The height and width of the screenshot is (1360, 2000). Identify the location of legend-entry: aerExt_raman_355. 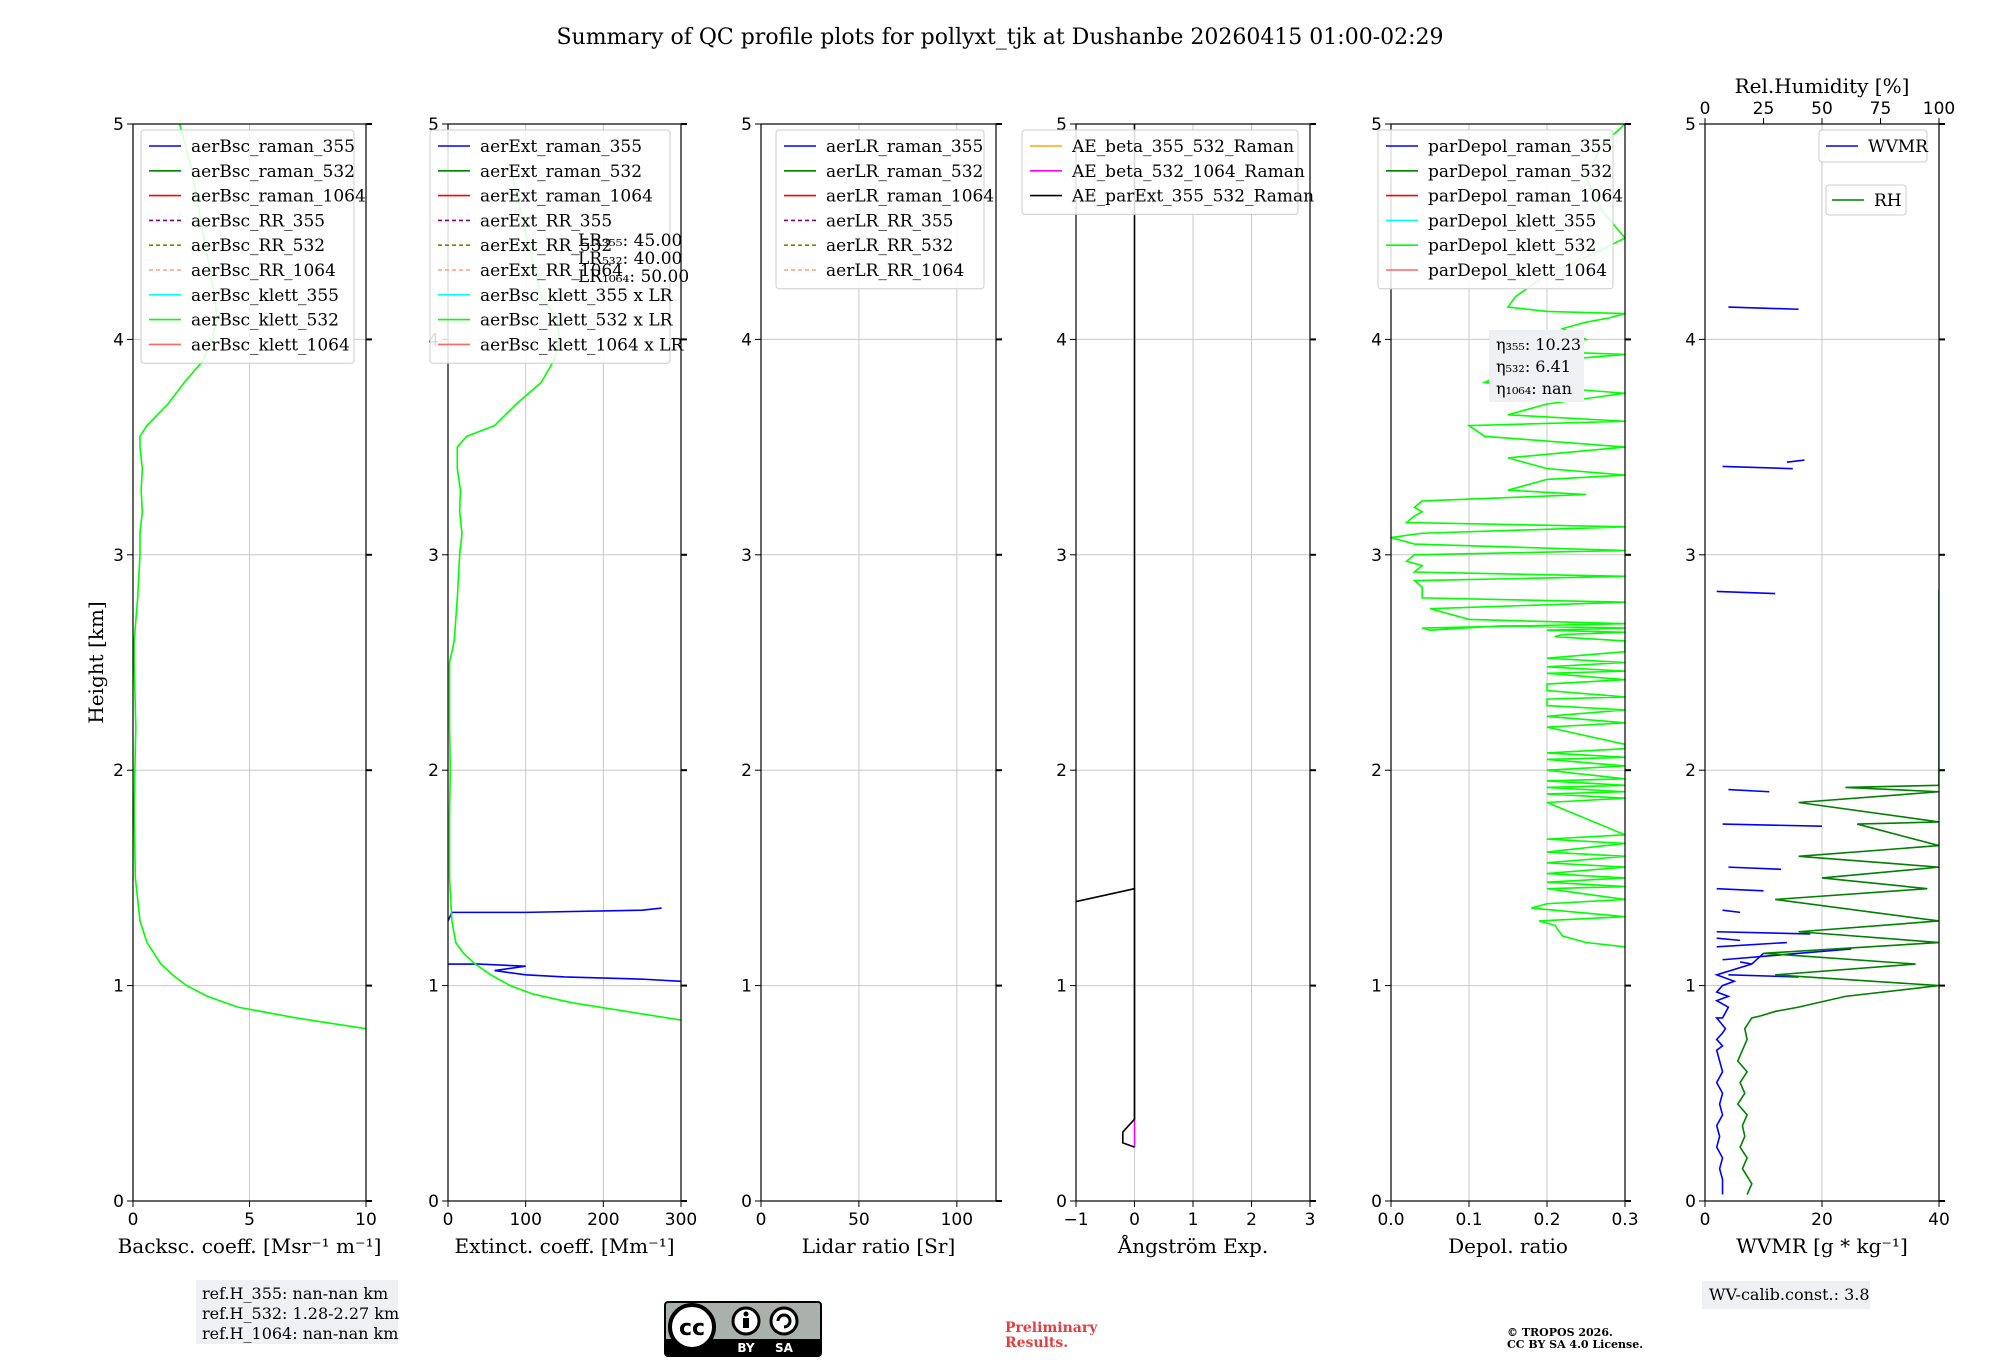
(561, 147).